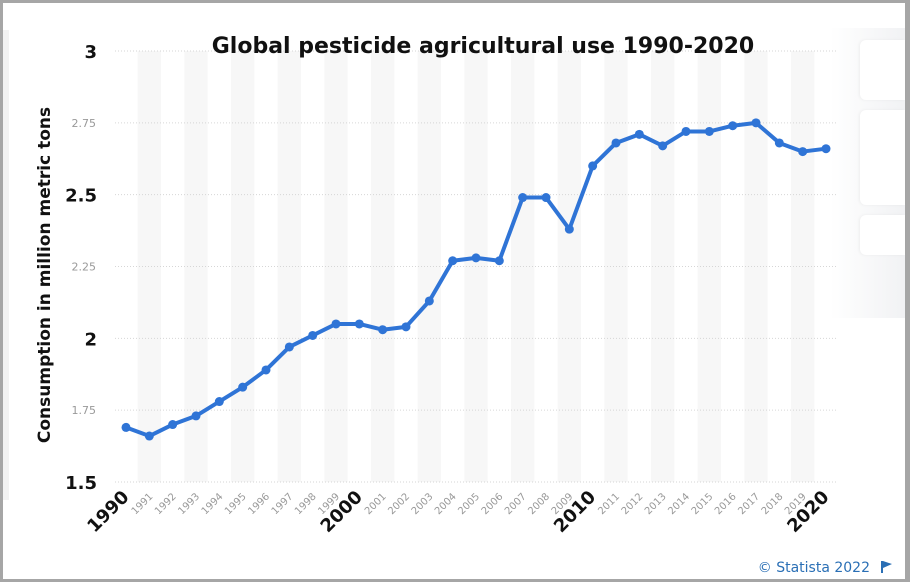  I want to click on x-tick-label: 2011, so click(609, 504).